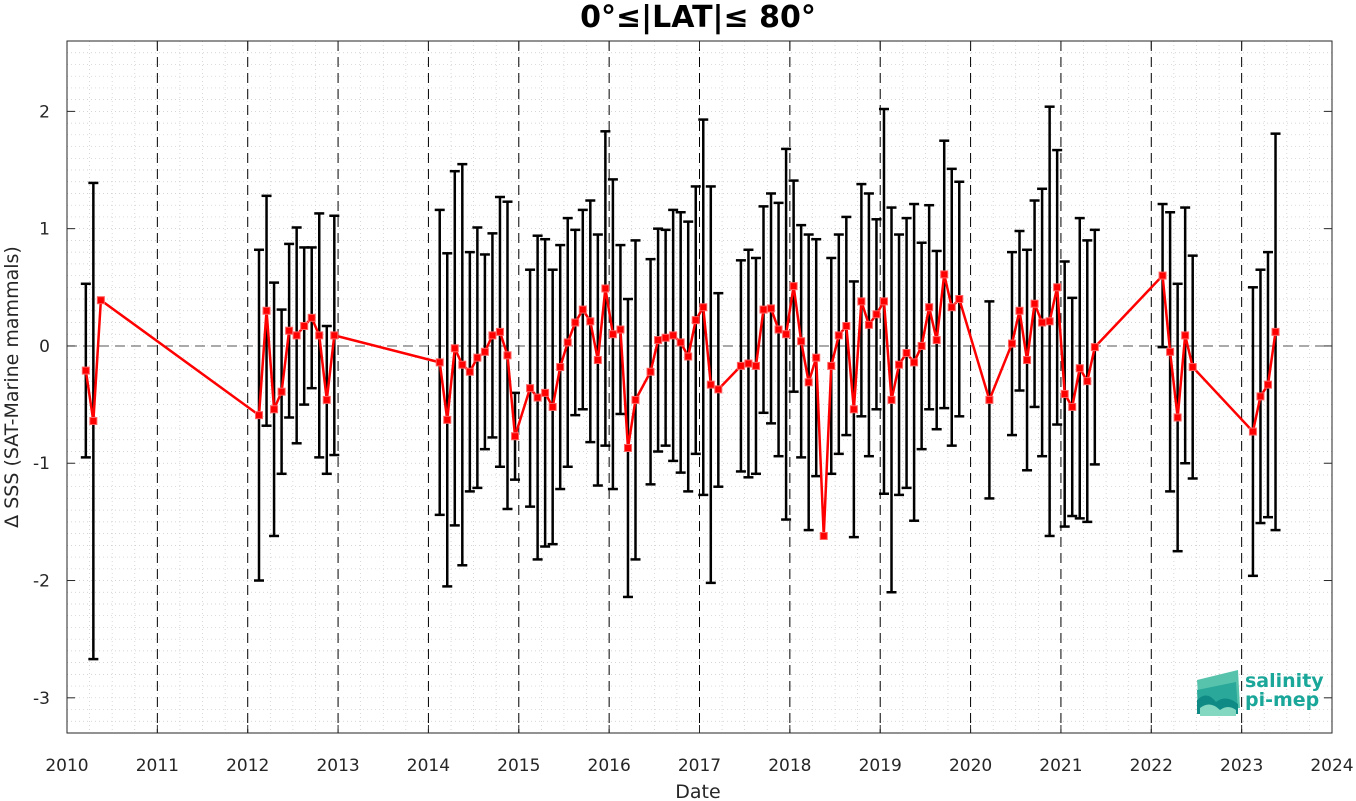  Describe the element at coordinates (44, 112) in the screenshot. I see `y-tick-label: 2` at that location.